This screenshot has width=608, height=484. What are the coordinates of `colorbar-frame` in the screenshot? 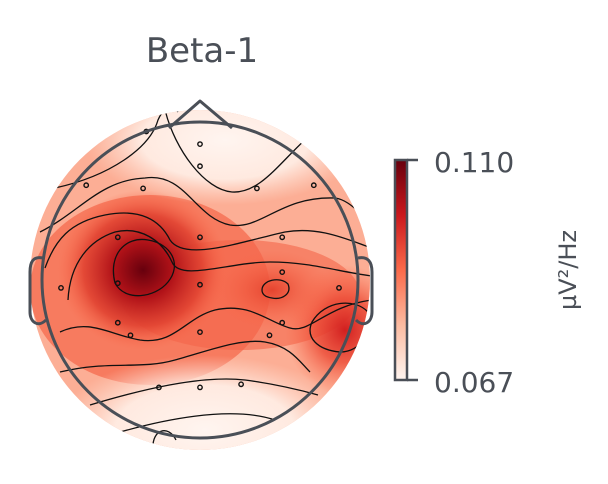 It's located at (401, 270).